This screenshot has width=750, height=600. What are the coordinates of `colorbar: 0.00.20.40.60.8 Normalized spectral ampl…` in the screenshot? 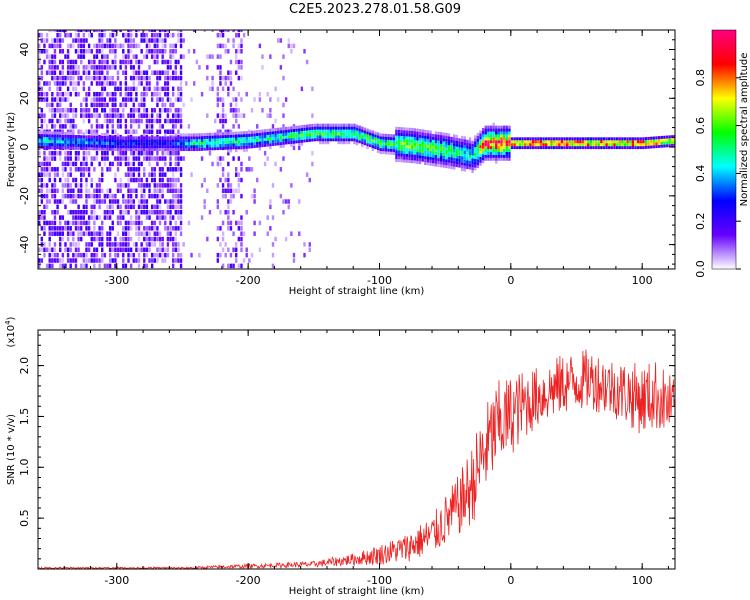 It's located at (722, 153).